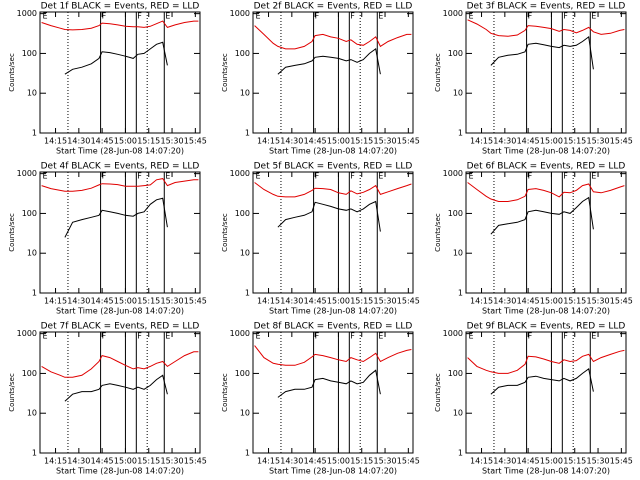  I want to click on chart-title: Det 1f BLACK = Events, RED = LLD, so click(120, 7).